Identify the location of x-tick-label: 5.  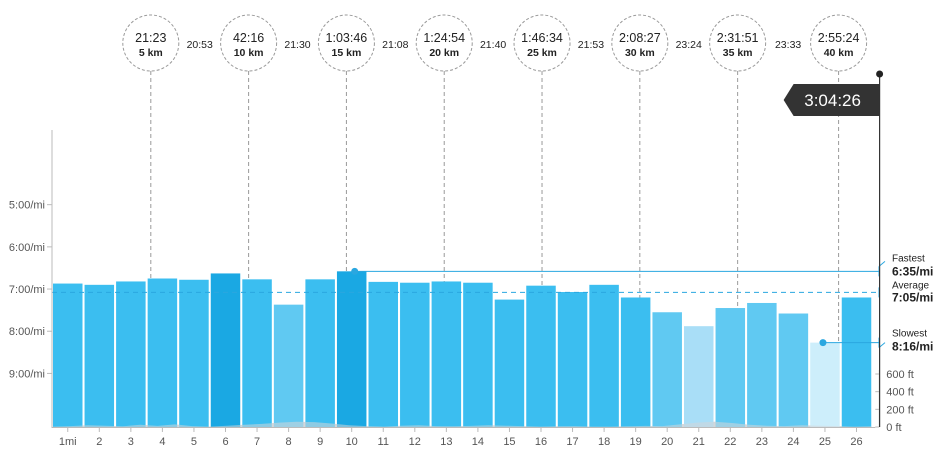
(194, 442).